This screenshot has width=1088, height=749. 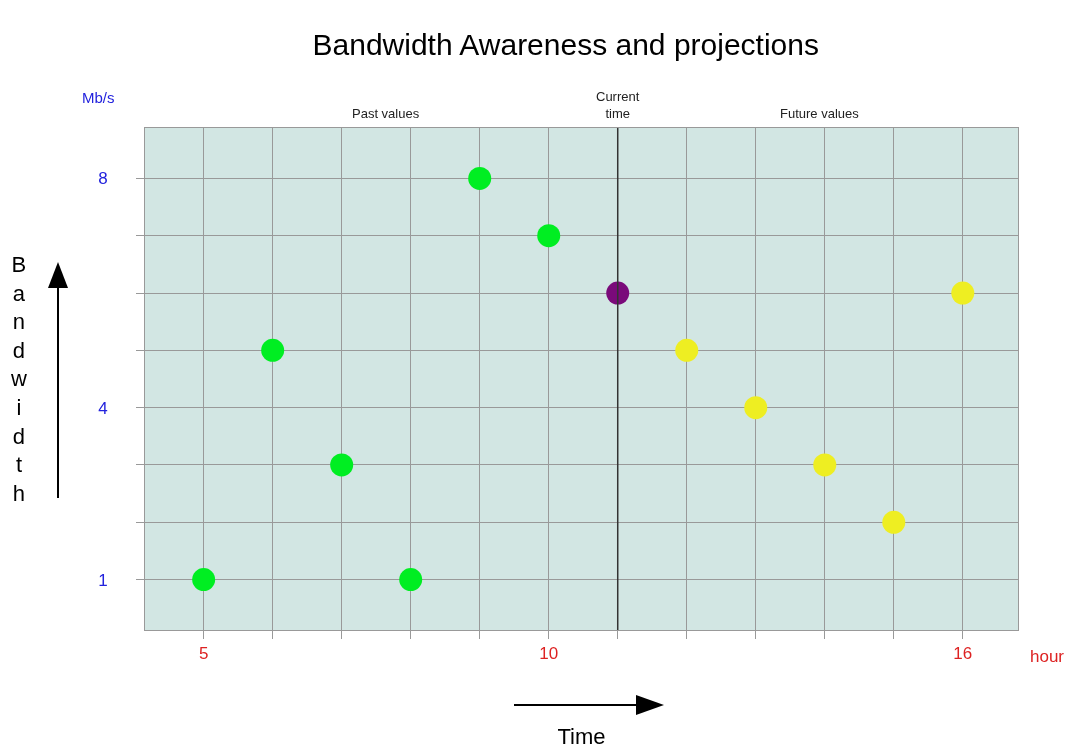 I want to click on text: Bandwidth, so click(x=19, y=379).